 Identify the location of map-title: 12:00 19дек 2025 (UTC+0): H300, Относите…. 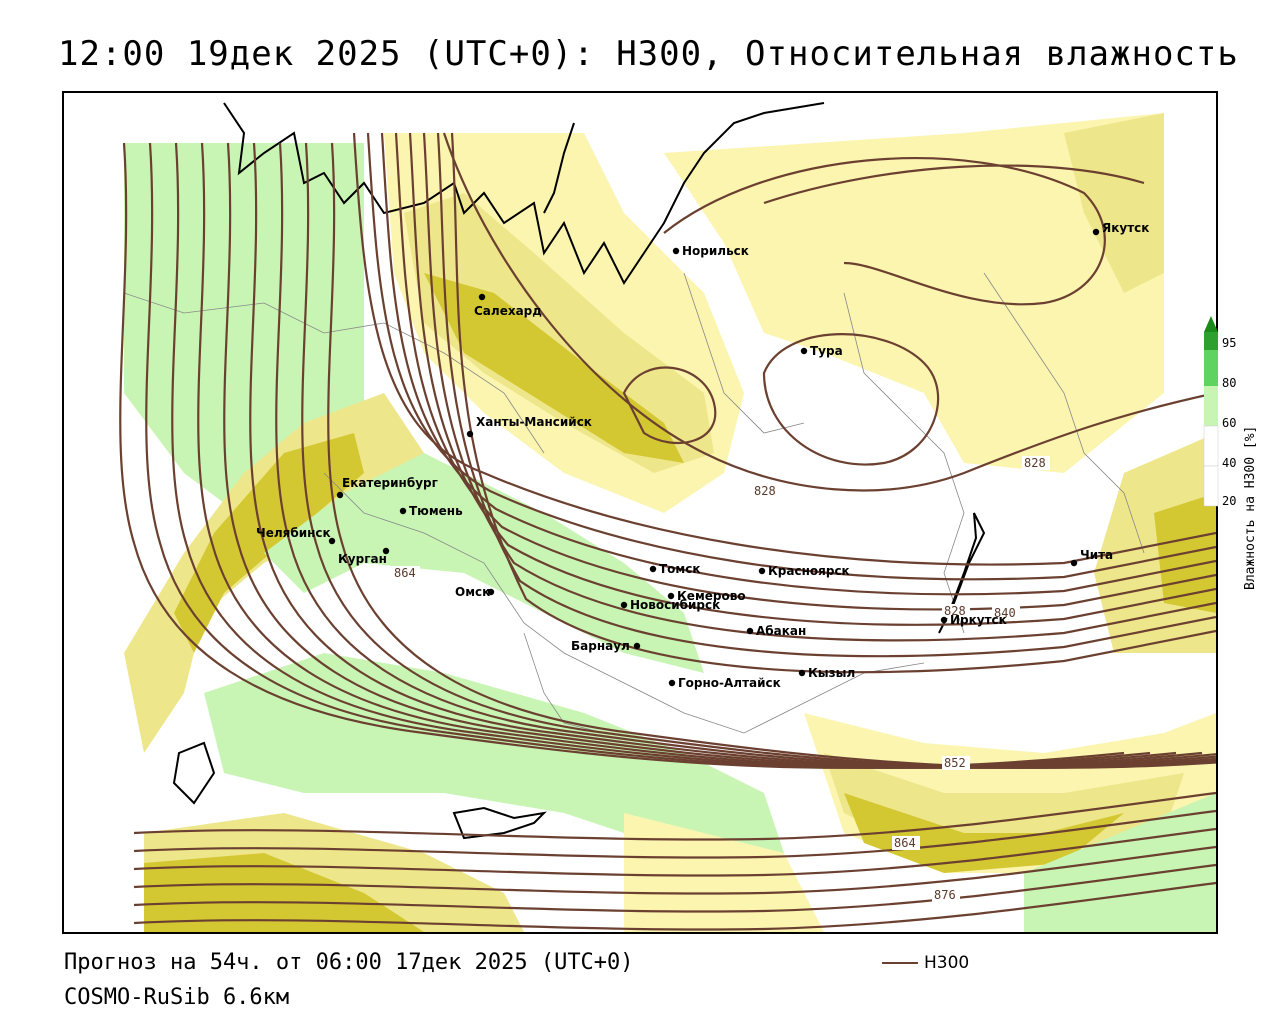
(648, 54).